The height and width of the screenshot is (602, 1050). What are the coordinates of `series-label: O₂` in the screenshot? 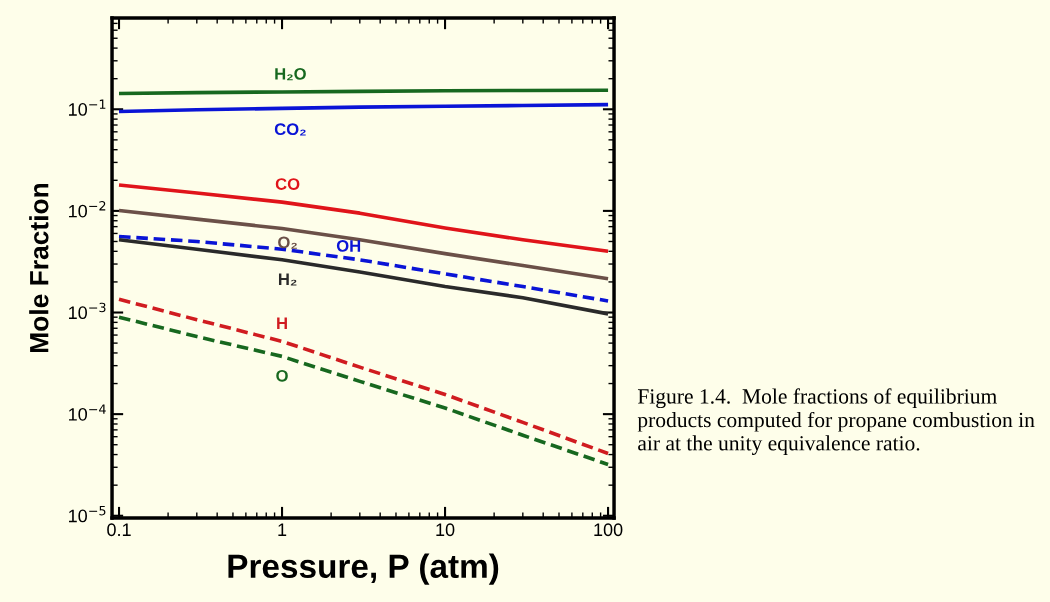 It's located at (287, 242).